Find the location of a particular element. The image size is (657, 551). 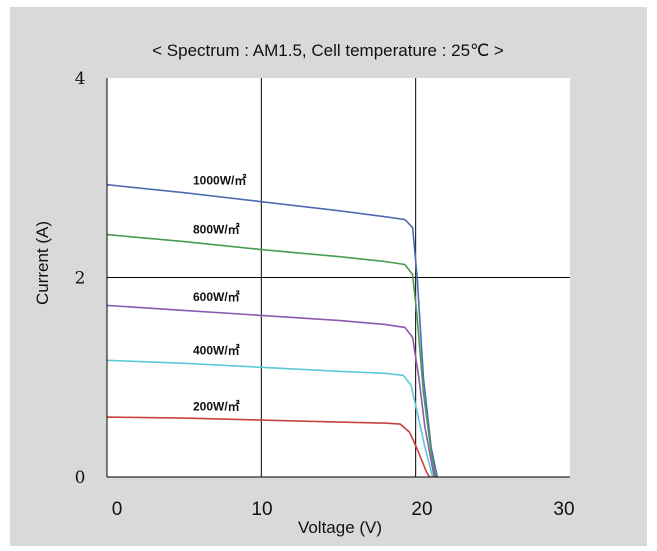

y-axis-label: Current (A) is located at coordinates (42, 263).